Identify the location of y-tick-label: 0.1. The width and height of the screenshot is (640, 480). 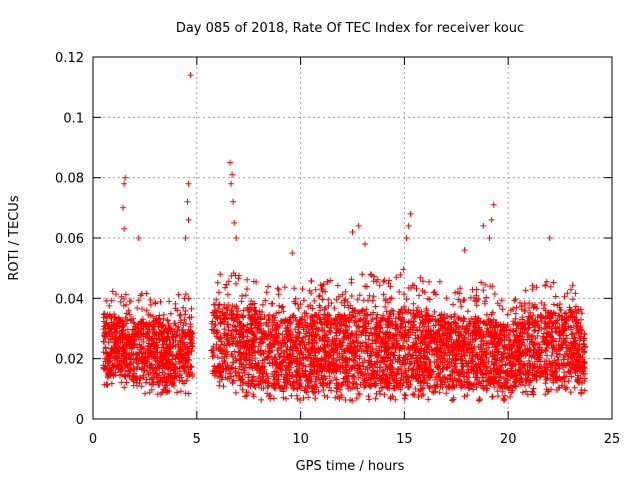
(73, 118).